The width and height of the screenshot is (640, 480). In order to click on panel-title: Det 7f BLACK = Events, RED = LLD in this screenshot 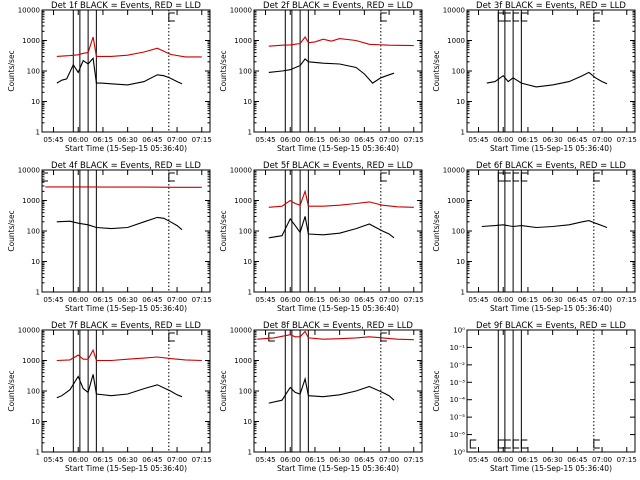, I will do `click(126, 326)`.